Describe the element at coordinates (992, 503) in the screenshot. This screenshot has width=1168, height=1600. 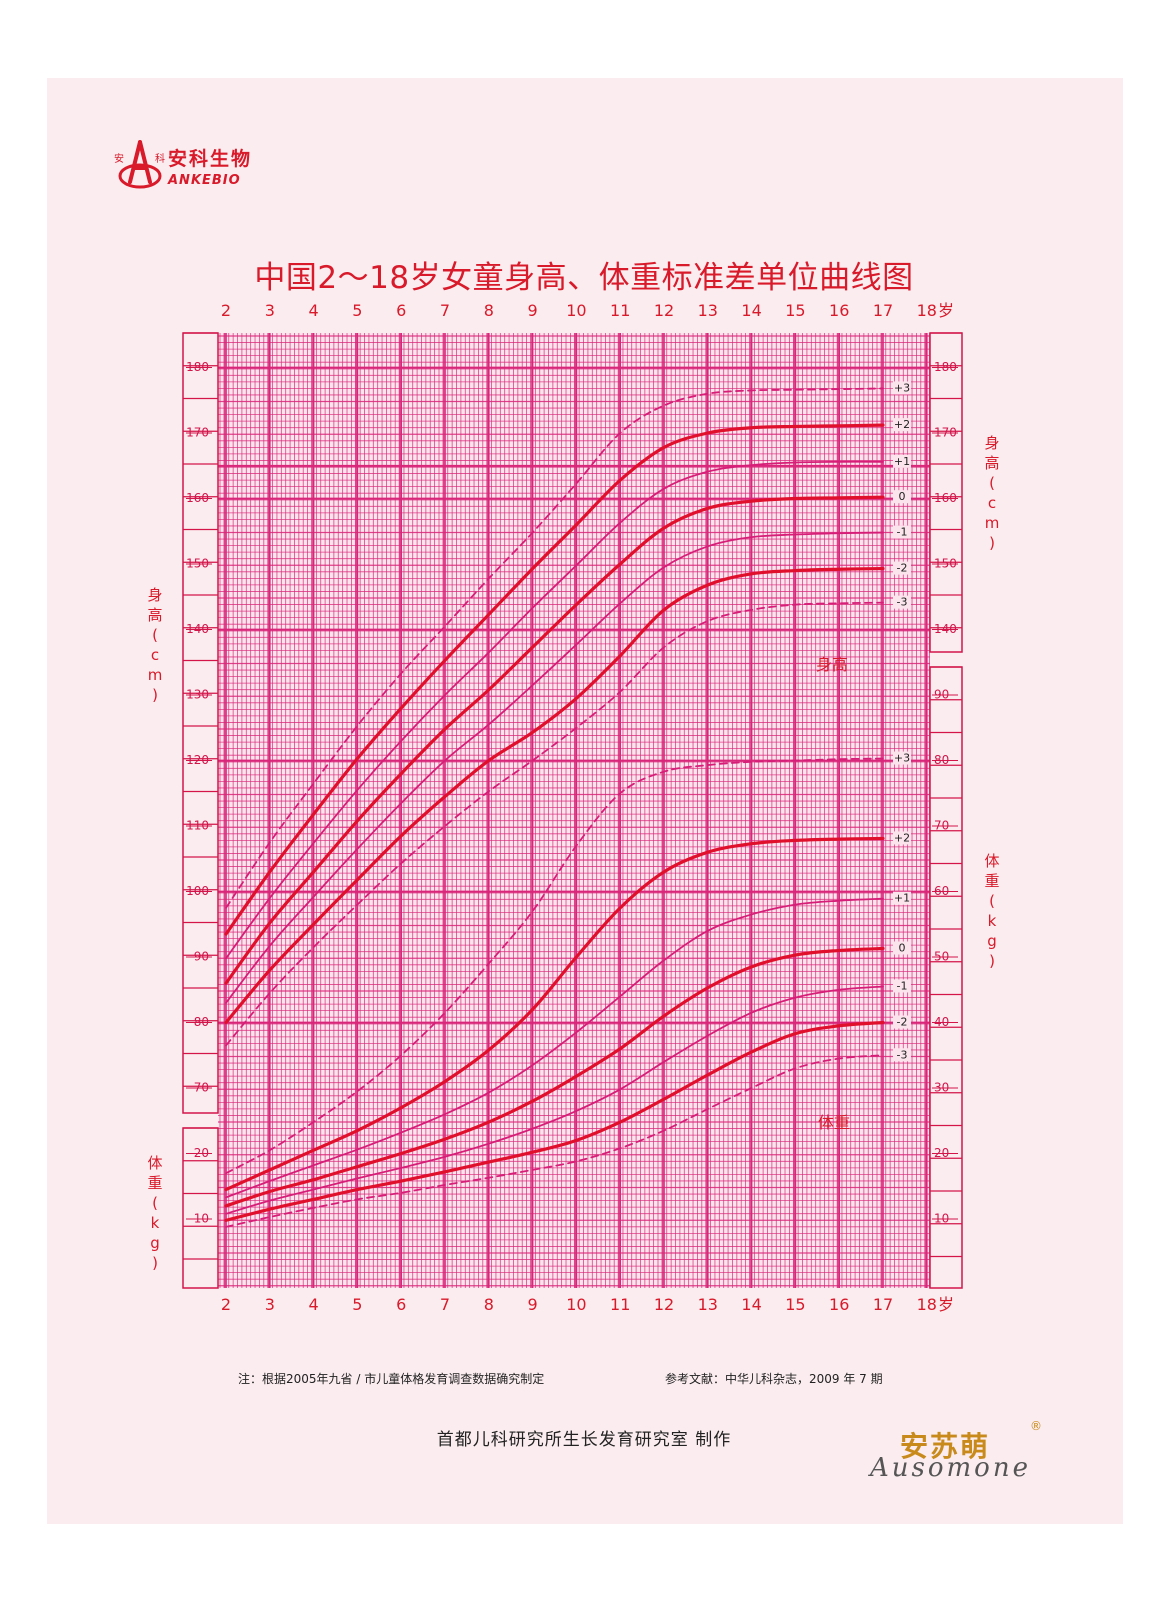
I see `height-axis-label-right: c` at that location.